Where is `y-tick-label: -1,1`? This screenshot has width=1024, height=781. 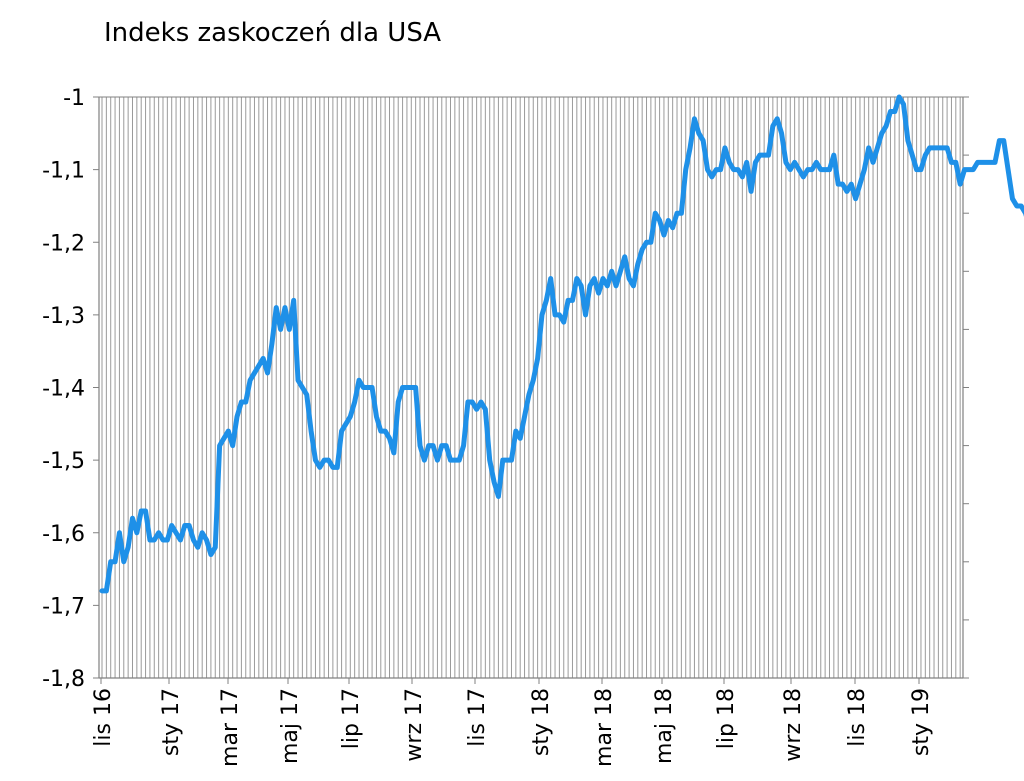
y-tick-label: -1,1 is located at coordinates (63, 171).